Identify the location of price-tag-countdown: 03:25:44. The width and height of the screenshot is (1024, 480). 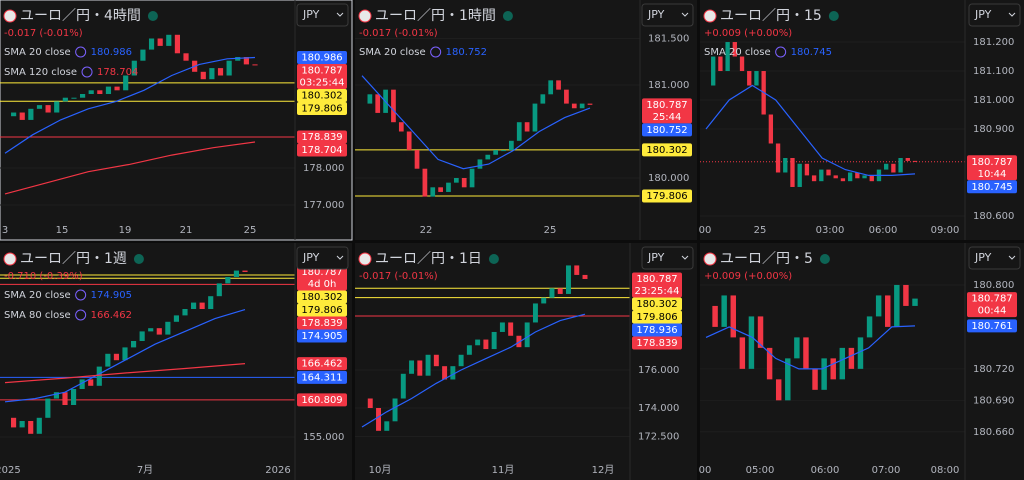
(322, 83).